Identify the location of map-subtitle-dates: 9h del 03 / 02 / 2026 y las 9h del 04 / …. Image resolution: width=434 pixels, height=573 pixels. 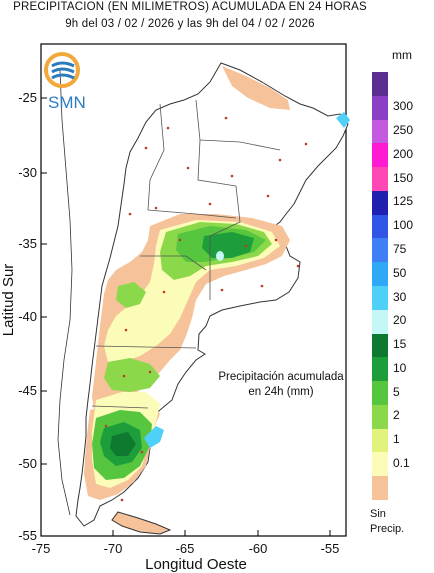
(190, 24).